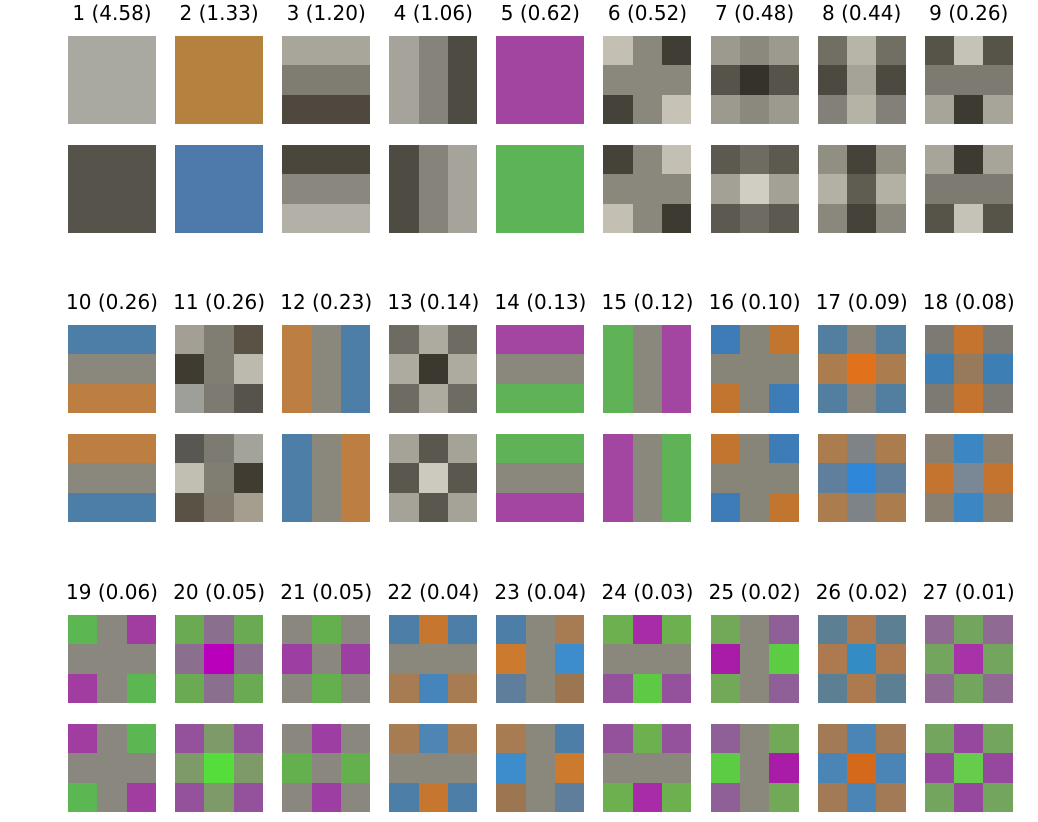 Image resolution: width=1038 pixels, height=822 pixels. Describe the element at coordinates (754, 80) in the screenshot. I see `component-7-patch-top` at that location.